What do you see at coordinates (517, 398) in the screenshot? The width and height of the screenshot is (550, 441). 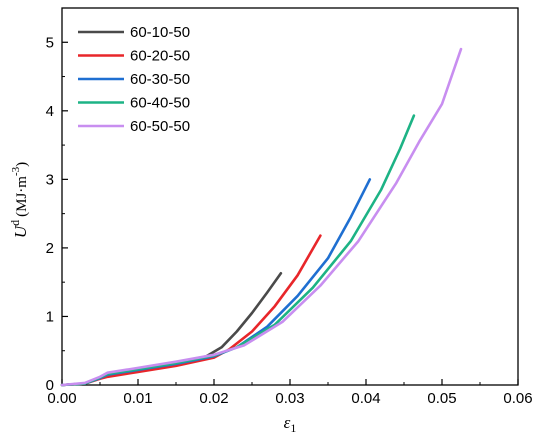 I see `x-tick-label: 0.06` at bounding box center [517, 398].